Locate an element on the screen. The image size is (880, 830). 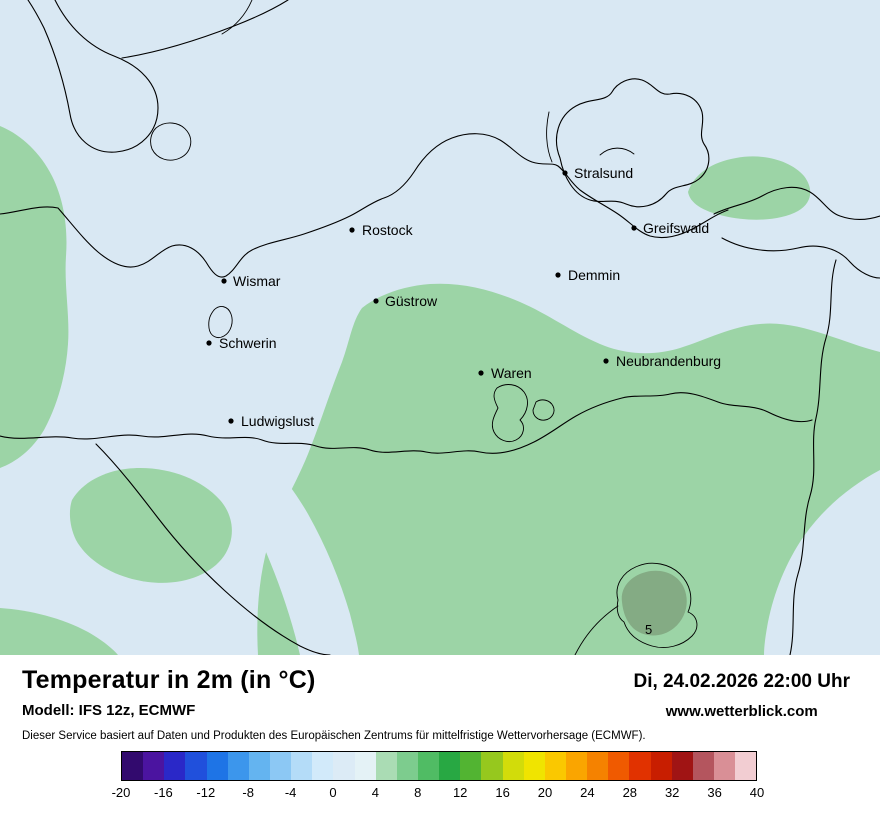
legend-tick: 40 is located at coordinates (757, 792).